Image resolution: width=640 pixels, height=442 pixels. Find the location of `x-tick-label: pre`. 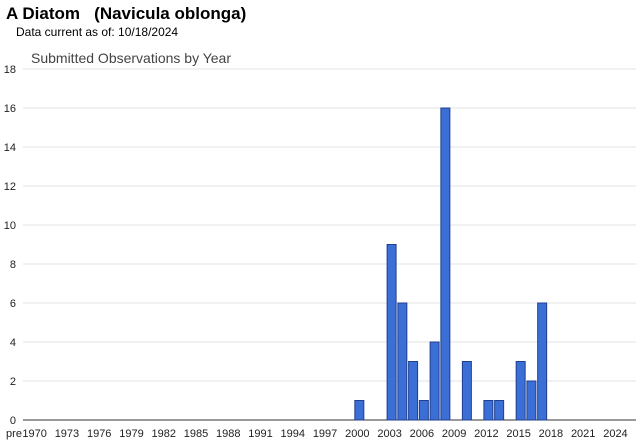

x-tick-label: pre is located at coordinates (14, 434).